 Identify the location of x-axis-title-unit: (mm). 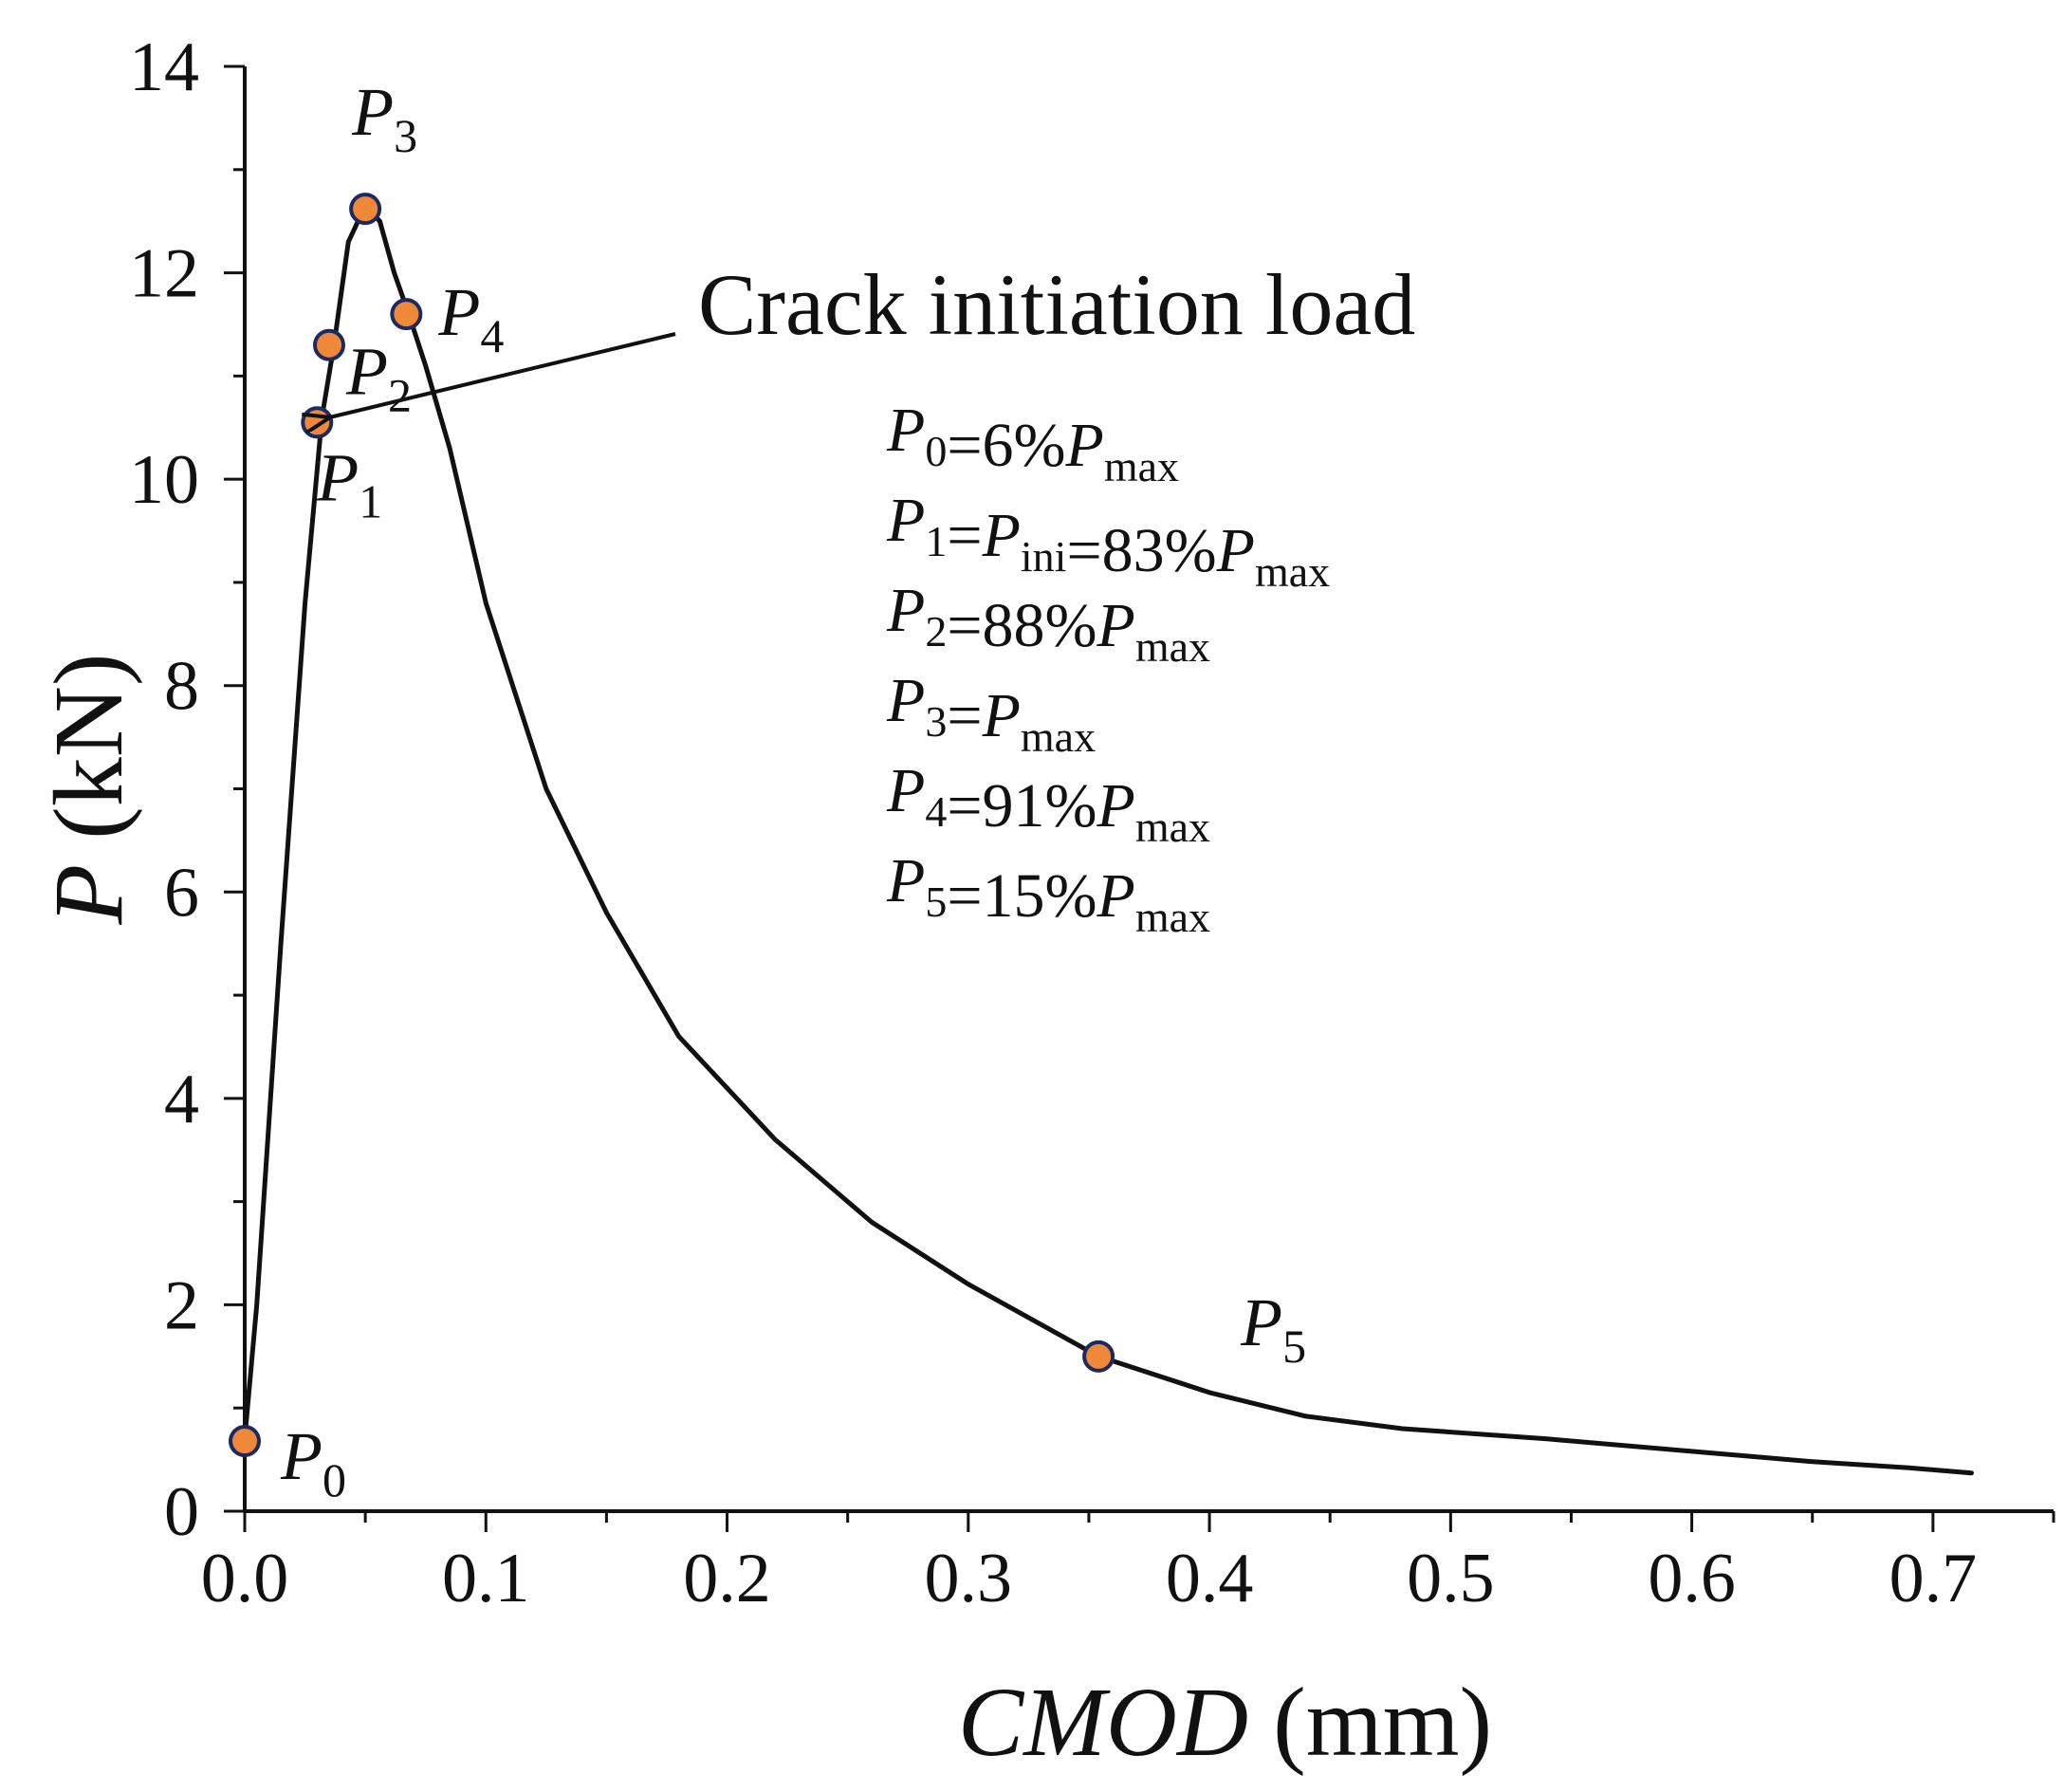
(1370, 1722).